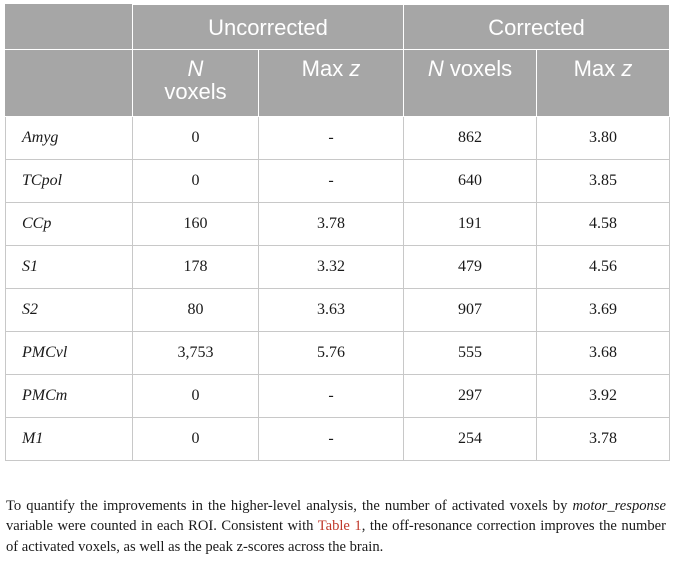 This screenshot has width=673, height=563. Describe the element at coordinates (603, 224) in the screenshot. I see `corrected-max-z: 4.58` at that location.